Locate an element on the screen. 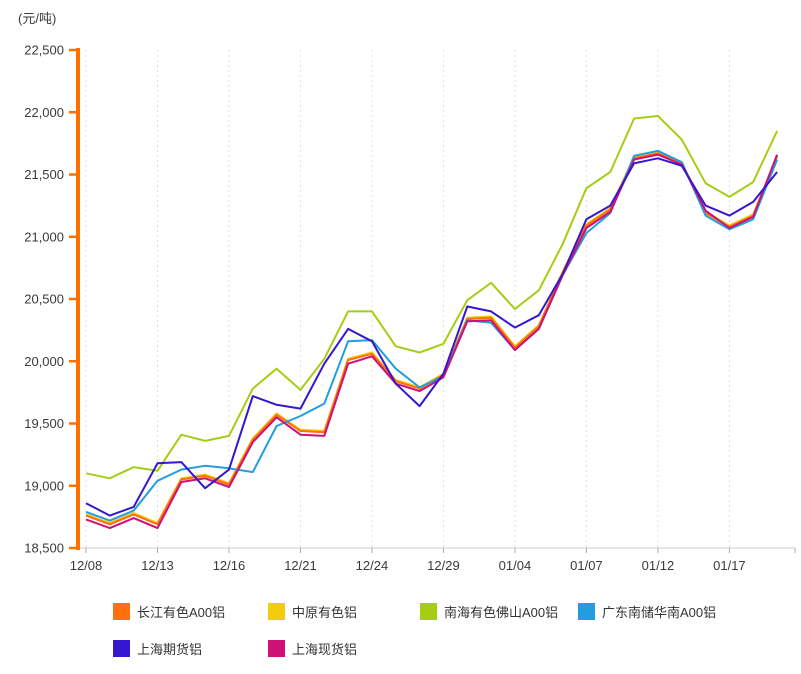  y-axis-tick-label: 21,500 is located at coordinates (44, 174).